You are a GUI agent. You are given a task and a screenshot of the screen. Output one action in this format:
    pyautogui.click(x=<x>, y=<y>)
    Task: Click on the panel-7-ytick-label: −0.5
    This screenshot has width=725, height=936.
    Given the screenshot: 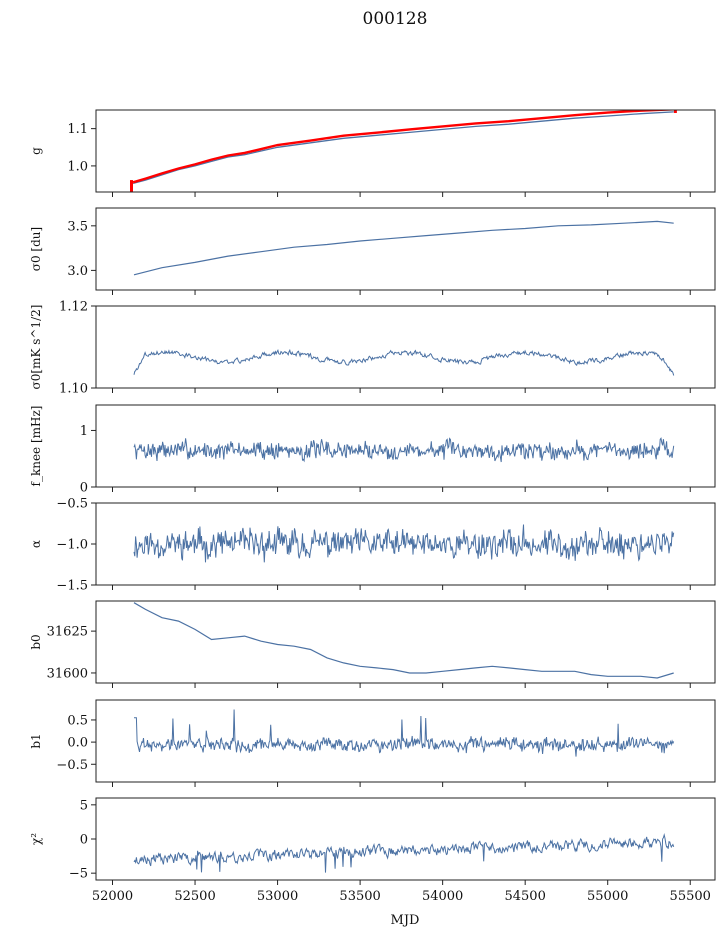 What is the action you would take?
    pyautogui.click(x=72, y=765)
    